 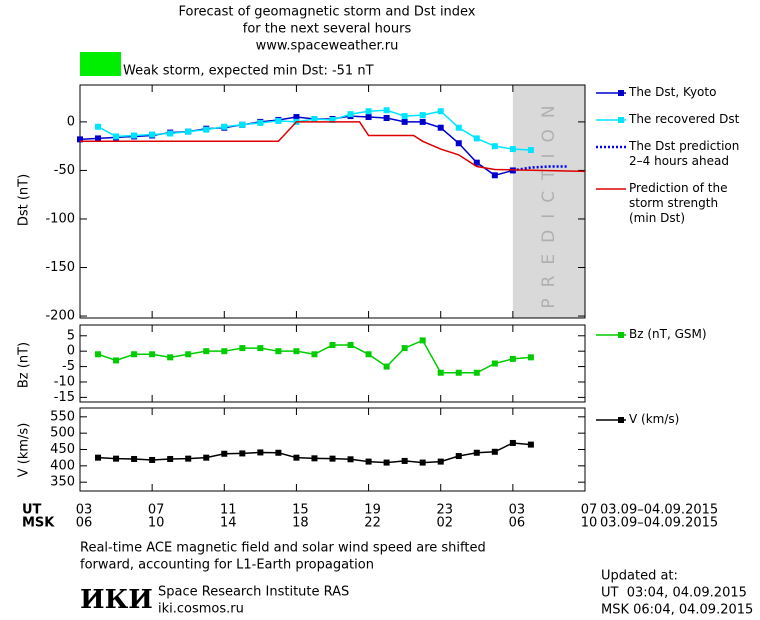 What do you see at coordinates (60, 316) in the screenshot?
I see `y-tick-label: -200` at bounding box center [60, 316].